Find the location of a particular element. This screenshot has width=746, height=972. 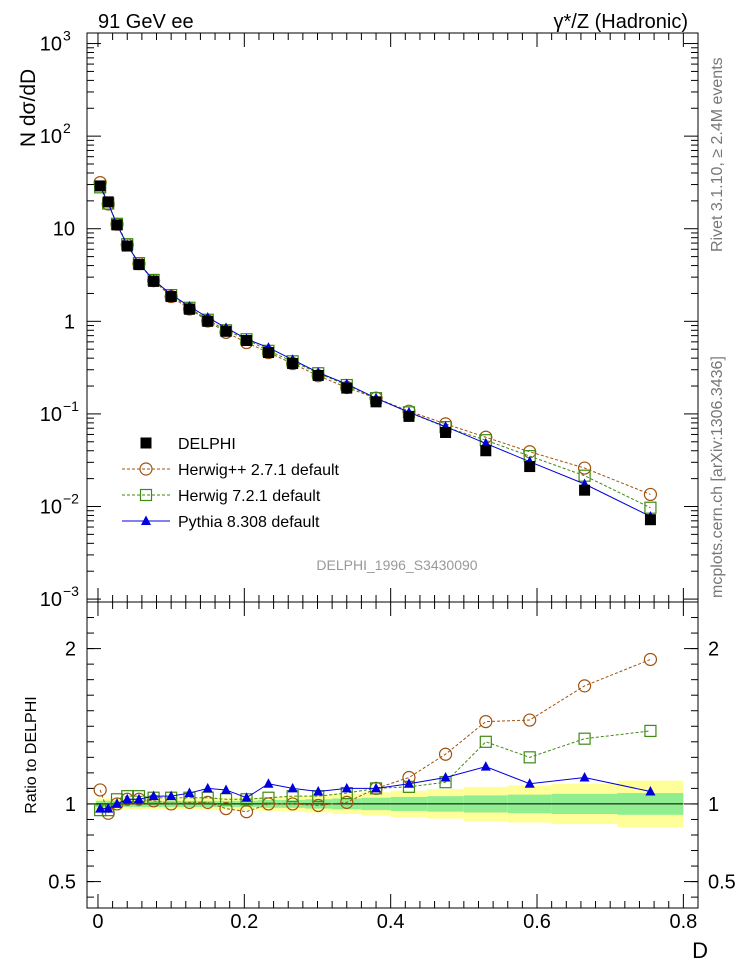

top-y-tick-label: 1 is located at coordinates (69, 322).